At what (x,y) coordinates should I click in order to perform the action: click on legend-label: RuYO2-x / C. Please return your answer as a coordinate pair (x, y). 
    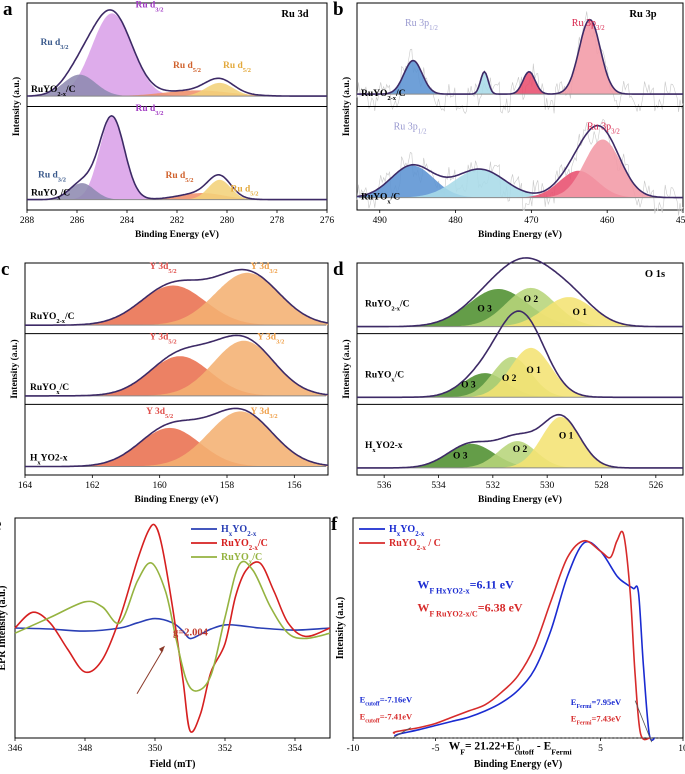
    Looking at the image, I should click on (415, 545).